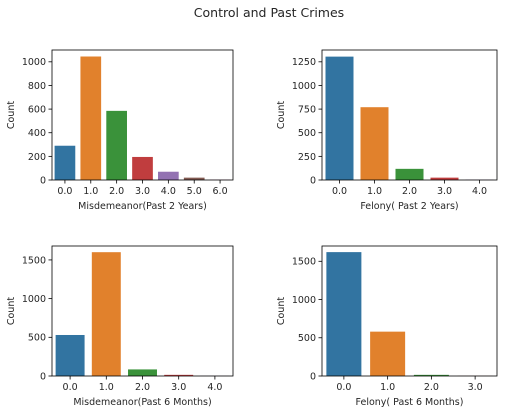  What do you see at coordinates (307, 109) in the screenshot?
I see `y-tick-label: 750` at bounding box center [307, 109].